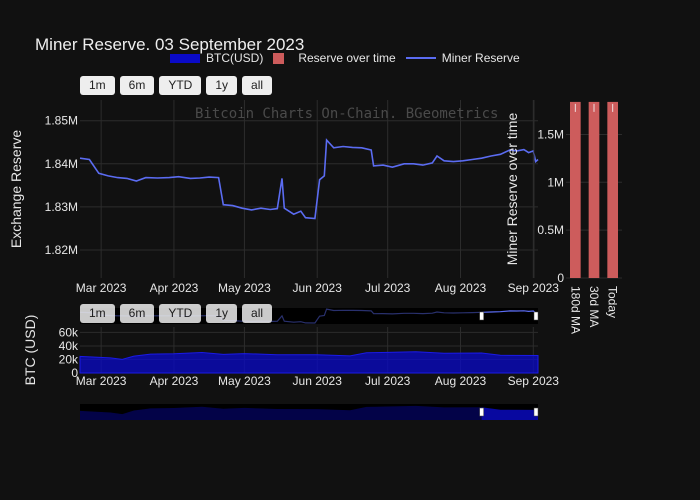  I want to click on legend-item-reserve-over-time: Reserve over time, so click(334, 58).